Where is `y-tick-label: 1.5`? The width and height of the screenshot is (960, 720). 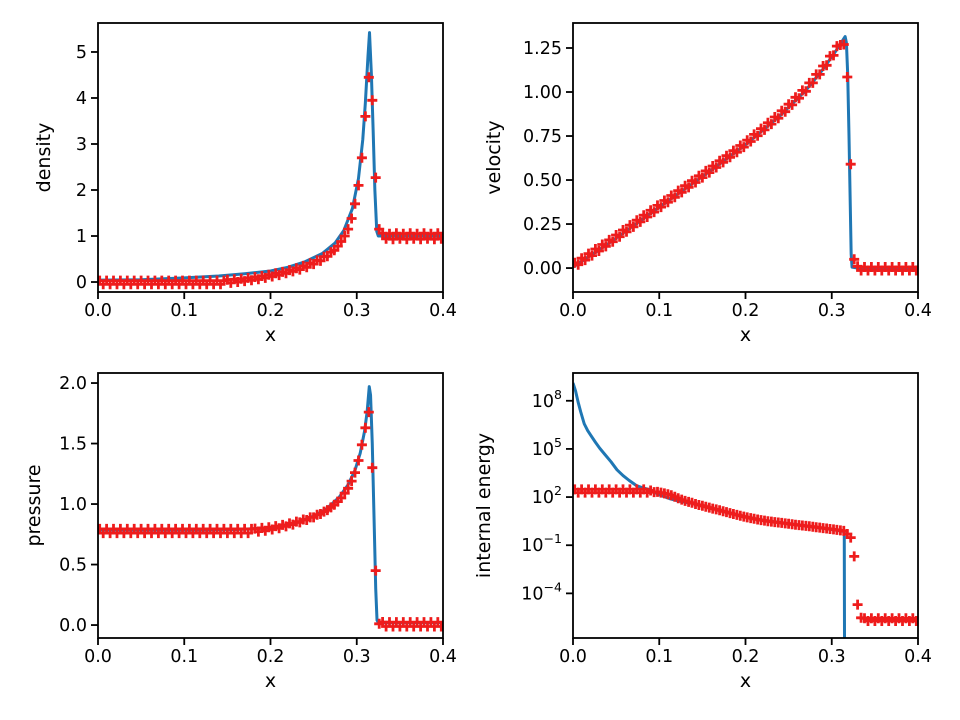 y-tick-label: 1.5 is located at coordinates (73, 445).